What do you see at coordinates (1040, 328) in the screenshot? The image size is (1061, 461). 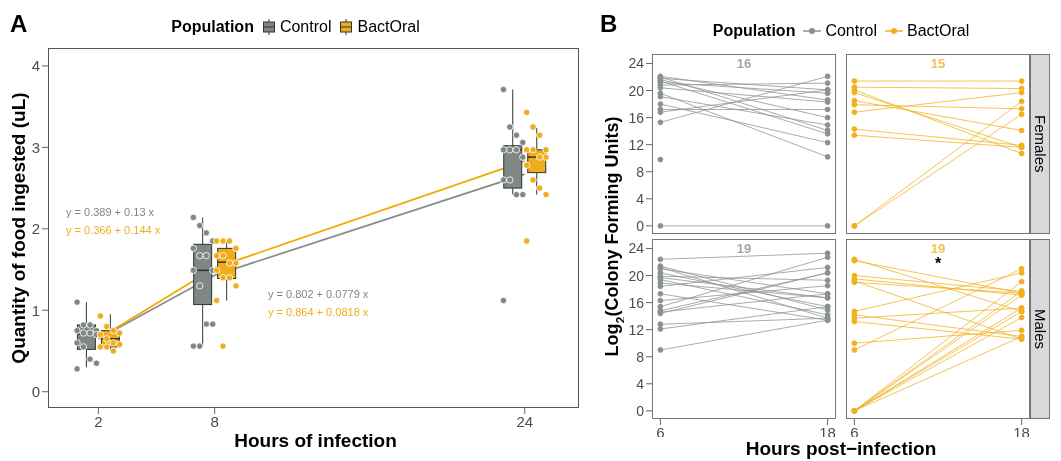 I see `y2-axis-title: Males` at bounding box center [1040, 328].